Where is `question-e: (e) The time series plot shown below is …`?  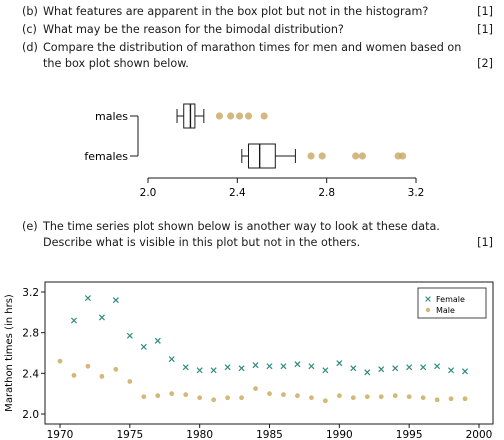 question-e: (e) The time series plot shown below is … is located at coordinates (246, 234).